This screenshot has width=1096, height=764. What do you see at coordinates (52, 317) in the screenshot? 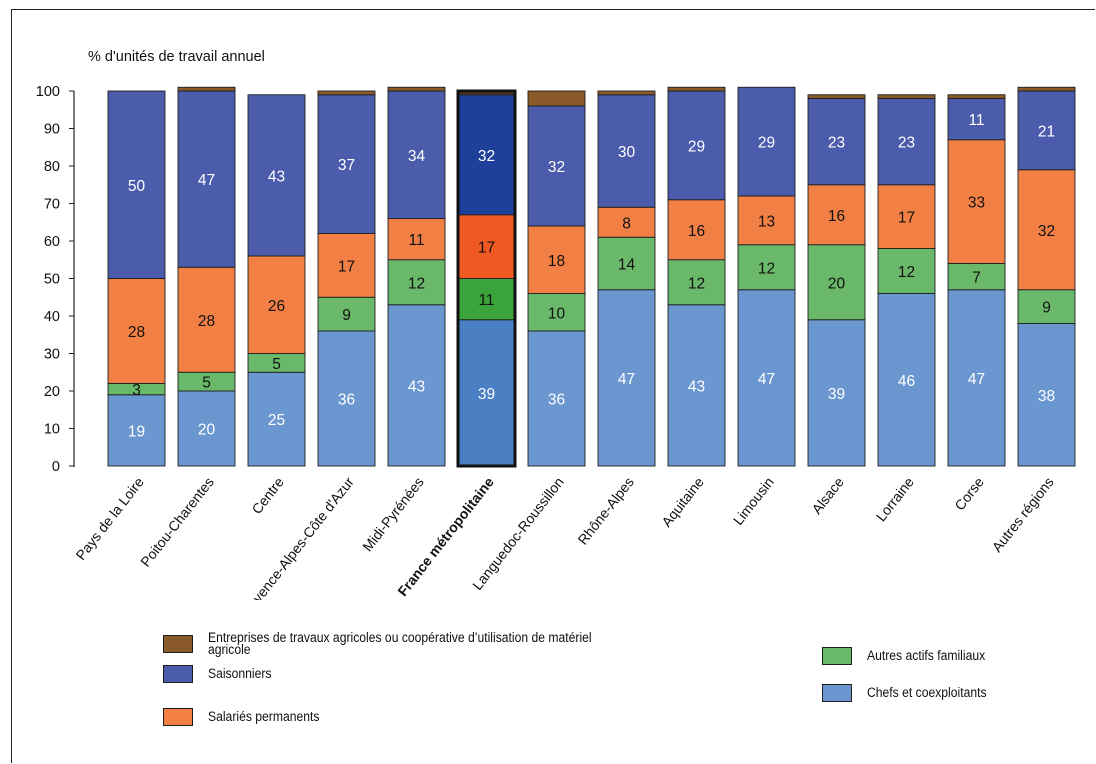
I see `y-tick-label: 40` at bounding box center [52, 317].